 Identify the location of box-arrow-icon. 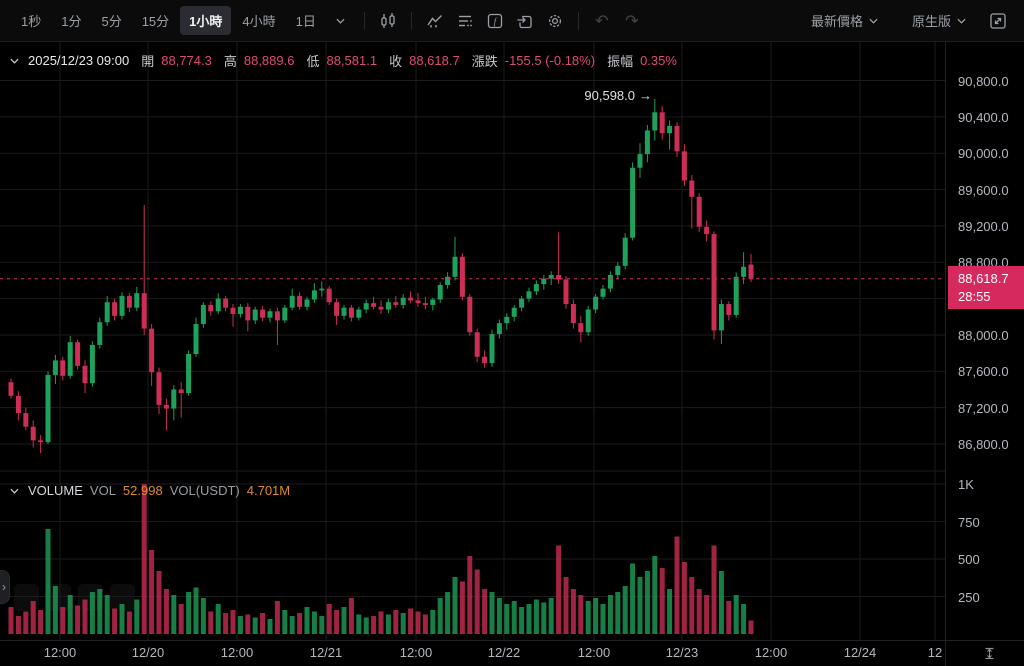
(524, 21).